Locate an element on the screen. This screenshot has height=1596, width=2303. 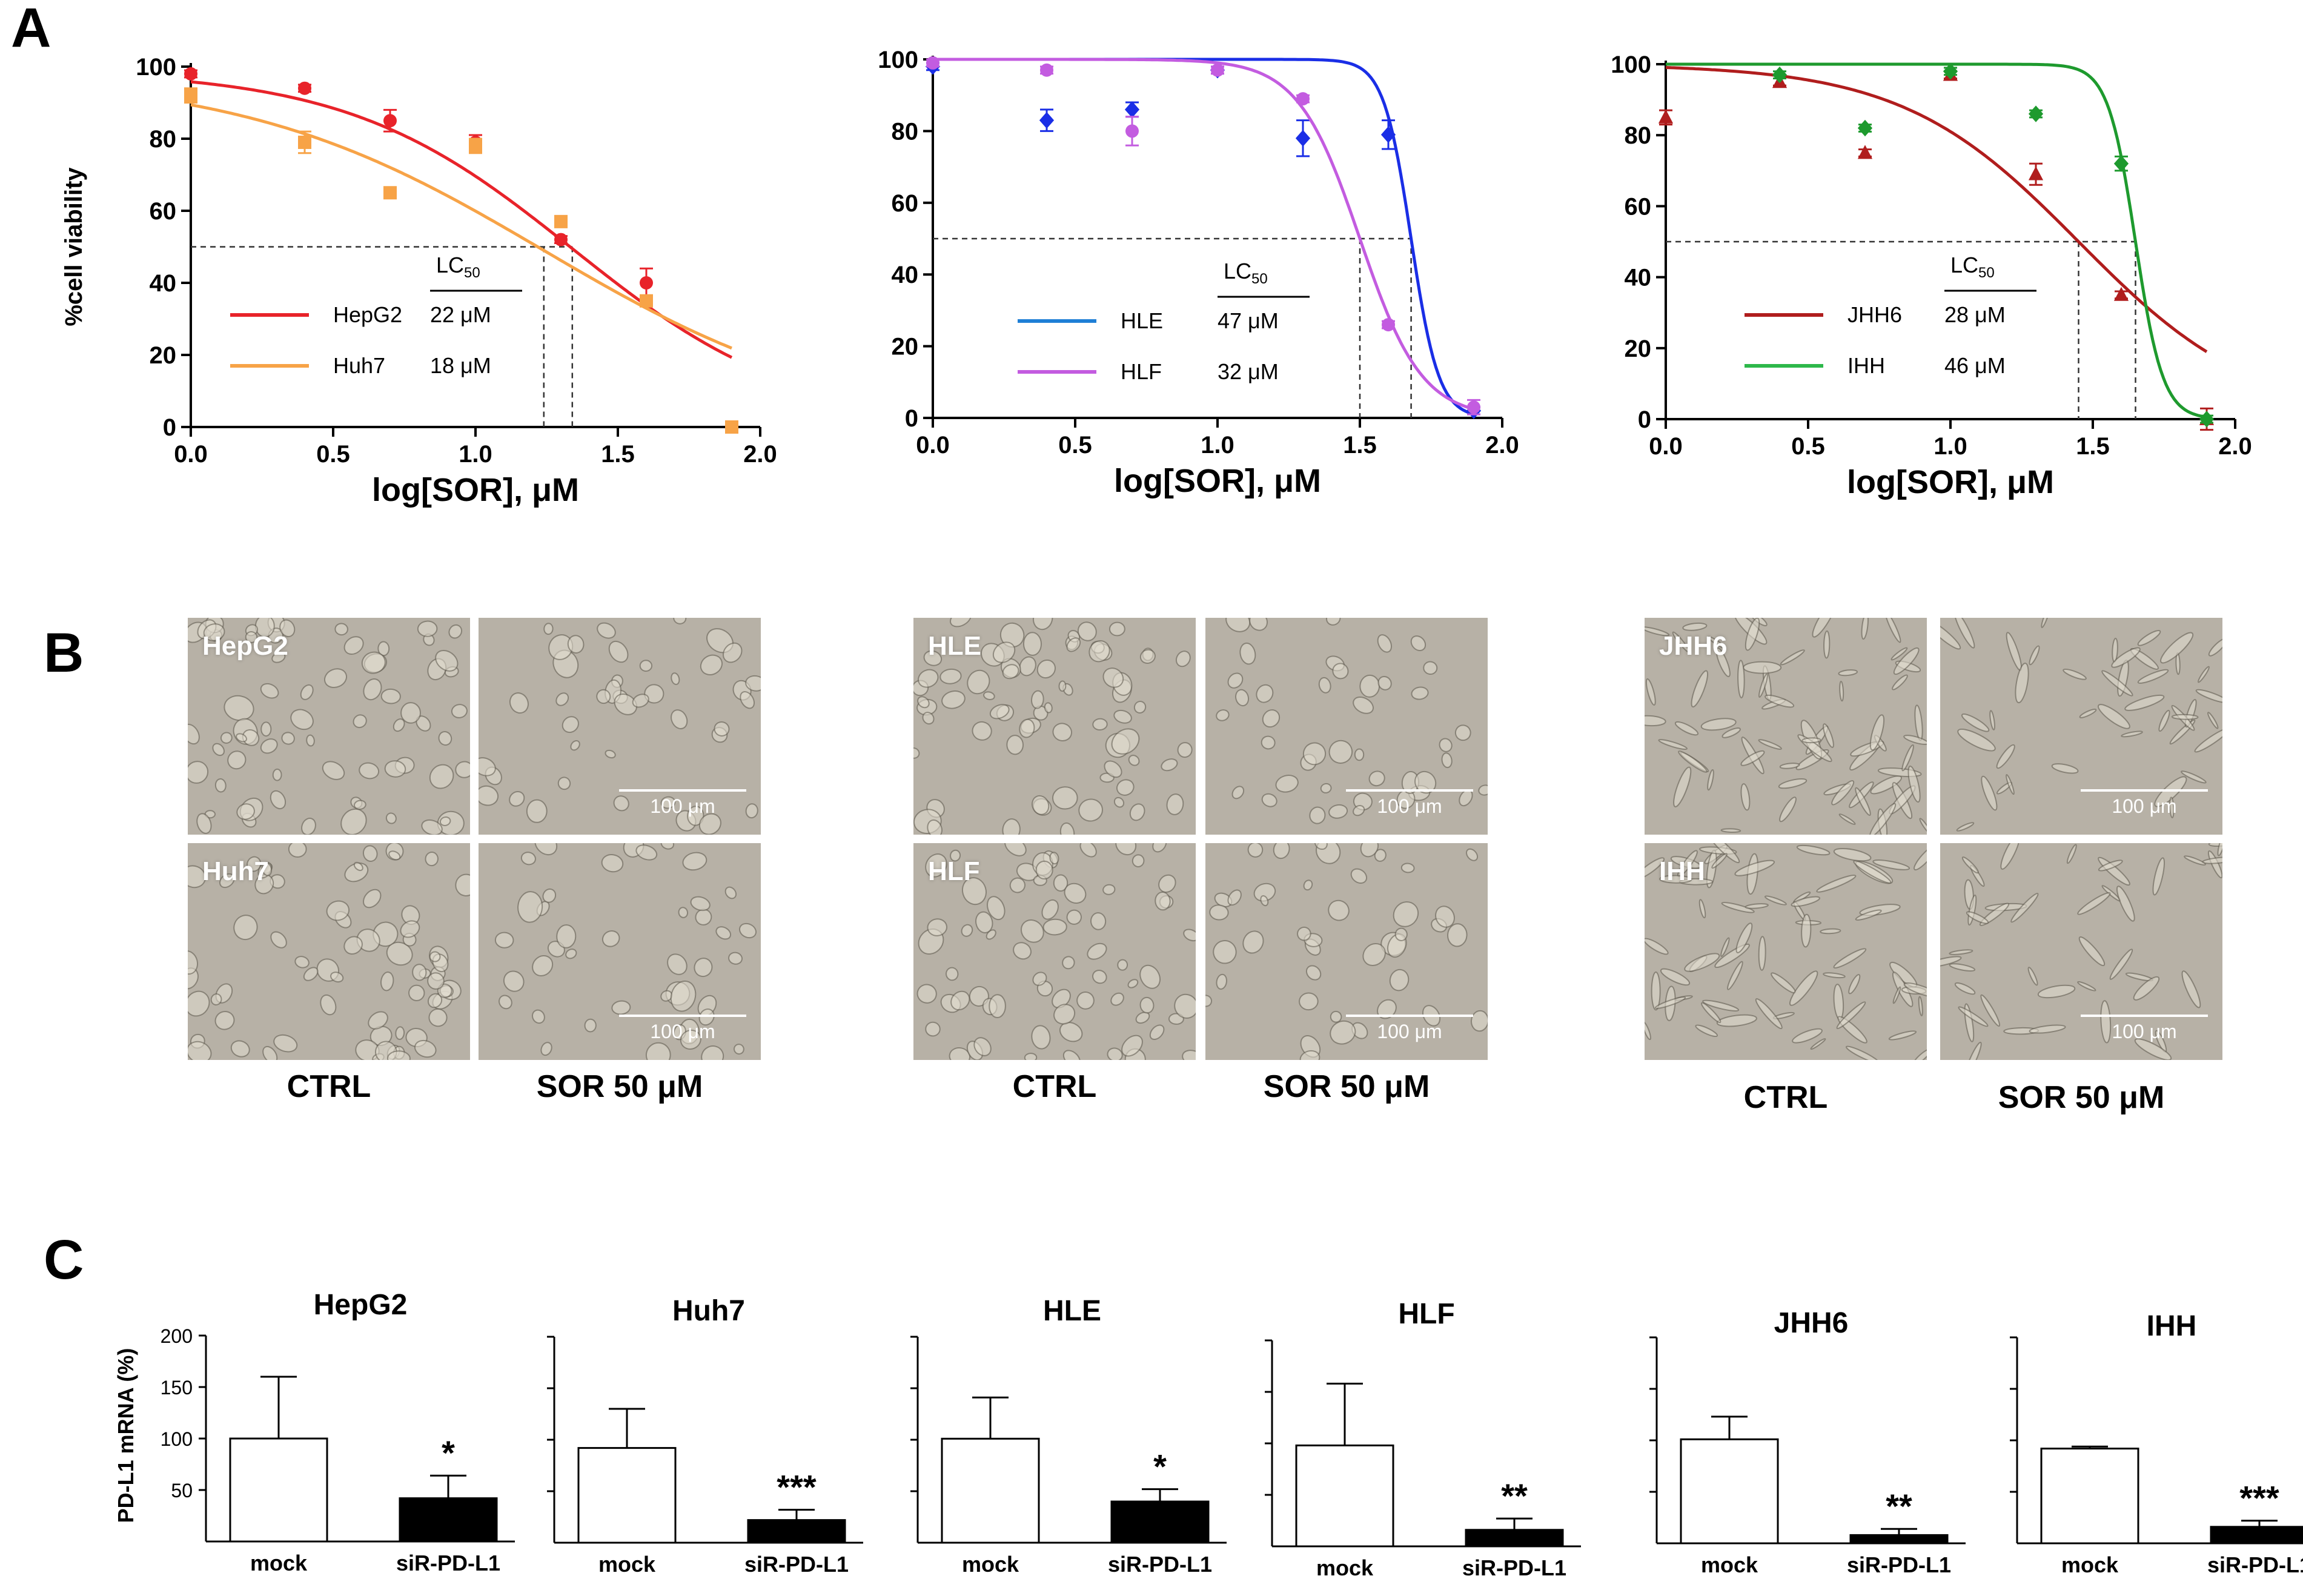
data-point-hepg2 is located at coordinates (390, 121).